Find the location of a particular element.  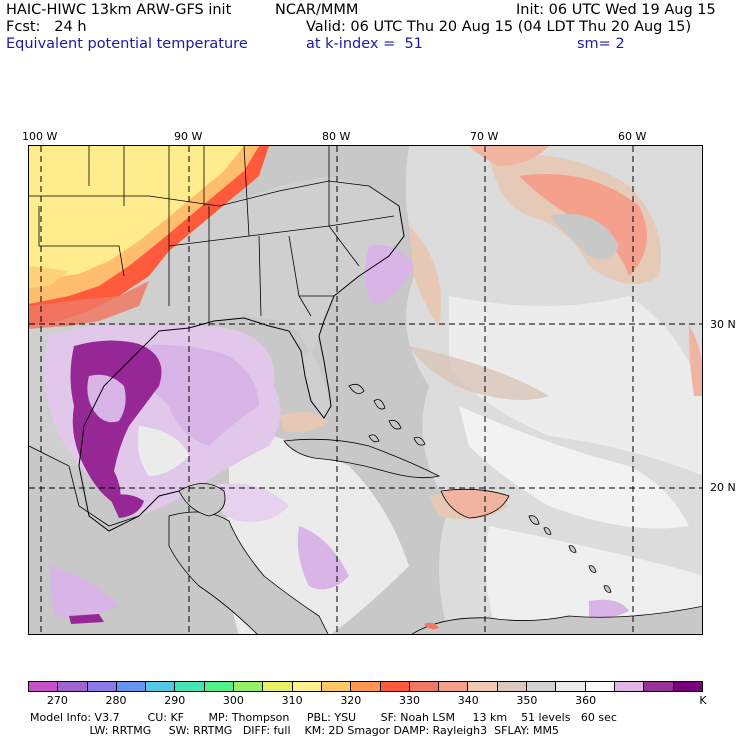

colorbar-tick-label: 300 is located at coordinates (233, 700).